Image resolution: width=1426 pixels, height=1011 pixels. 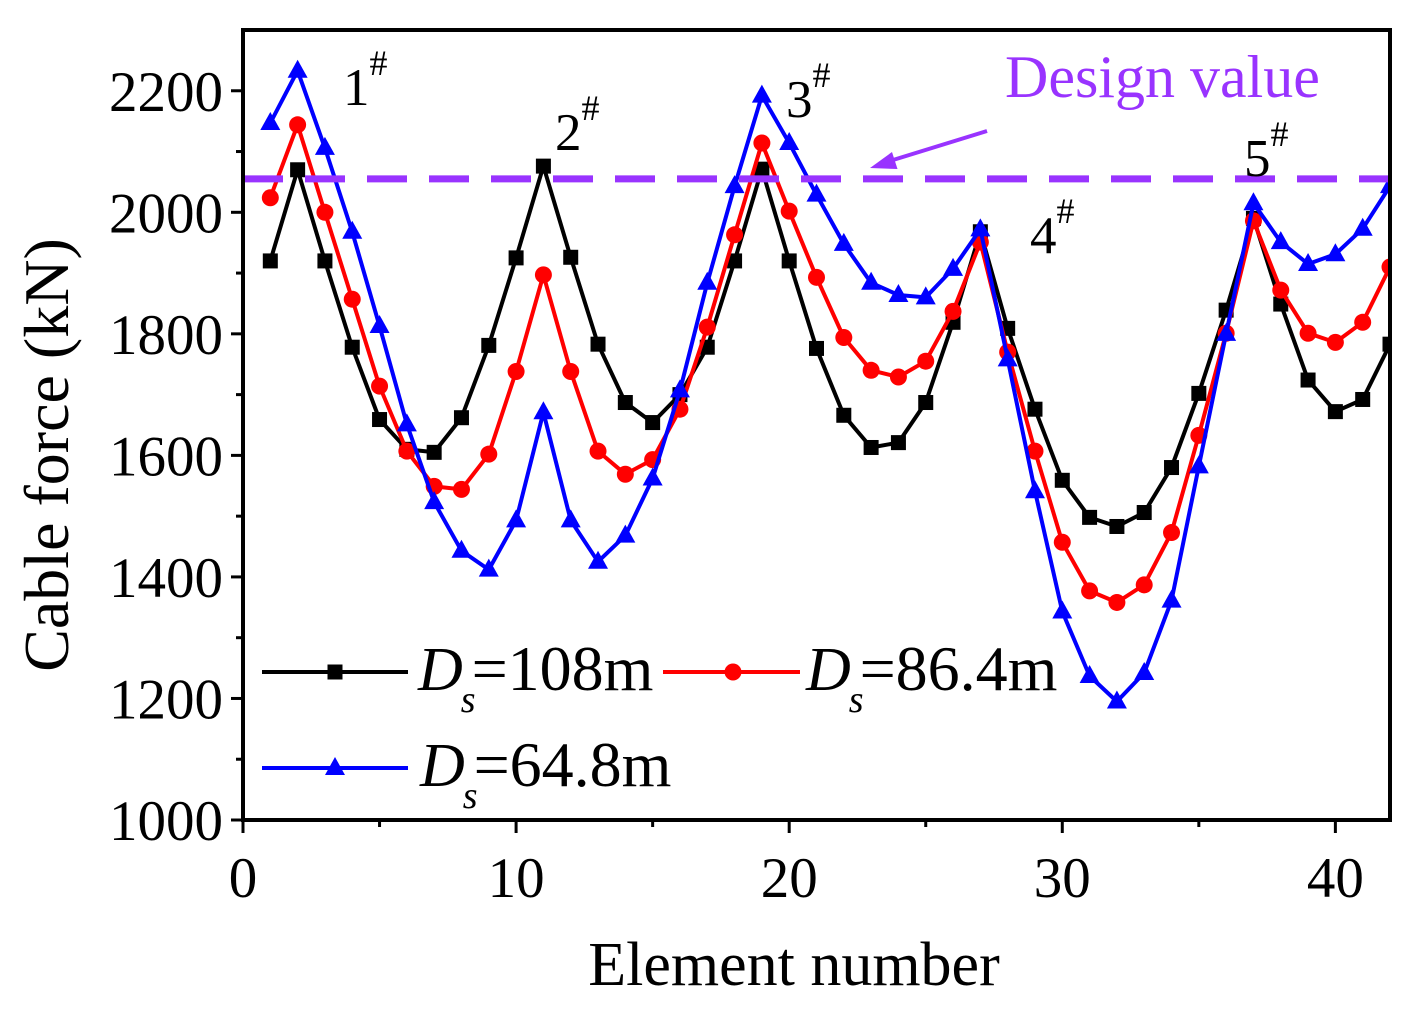 What do you see at coordinates (356, 88) in the screenshot?
I see `peak-label-number: 1` at bounding box center [356, 88].